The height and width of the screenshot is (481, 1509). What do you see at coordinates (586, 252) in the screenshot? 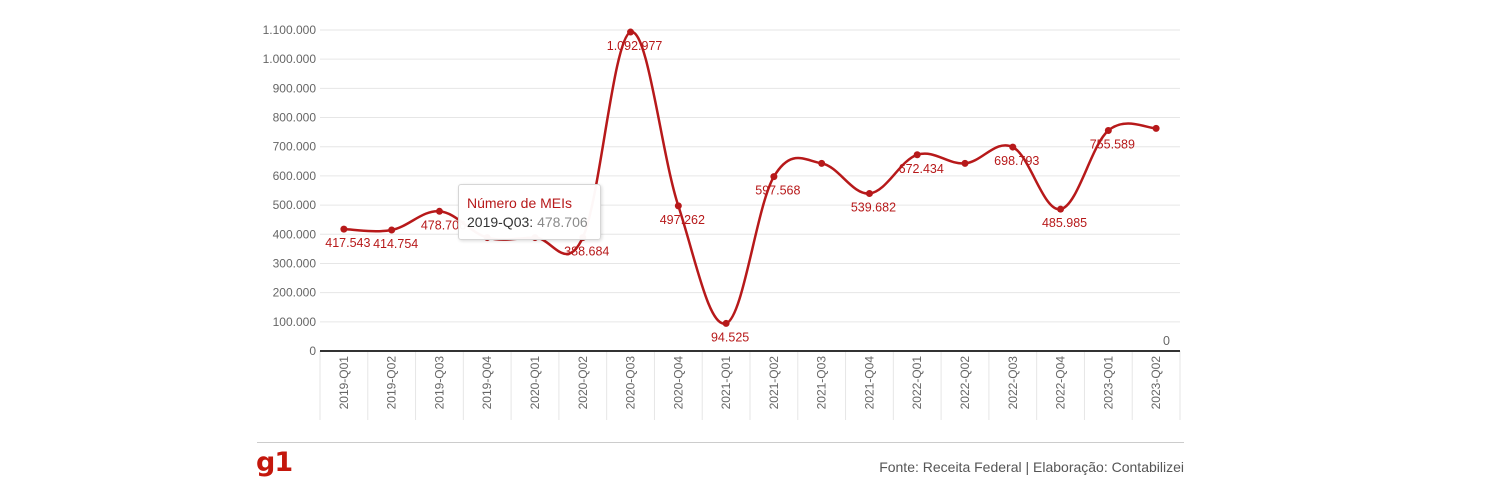
I see `data-label: 388.684` at bounding box center [586, 252].